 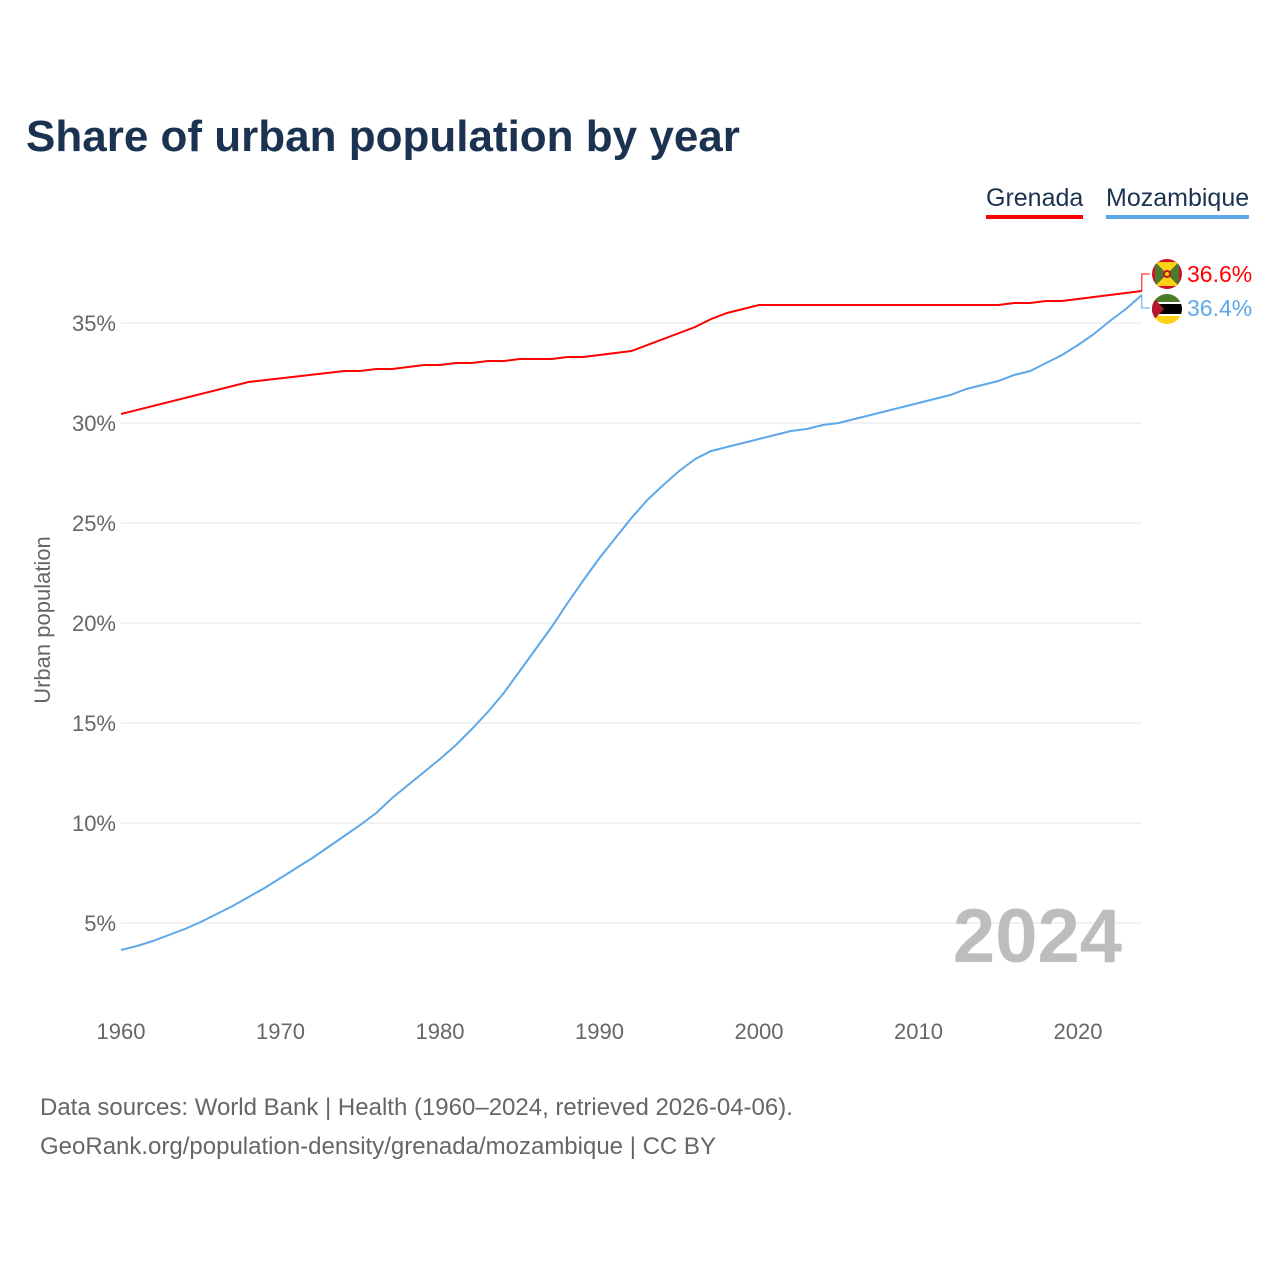 I want to click on y-tick-label: 30%, so click(x=94, y=423).